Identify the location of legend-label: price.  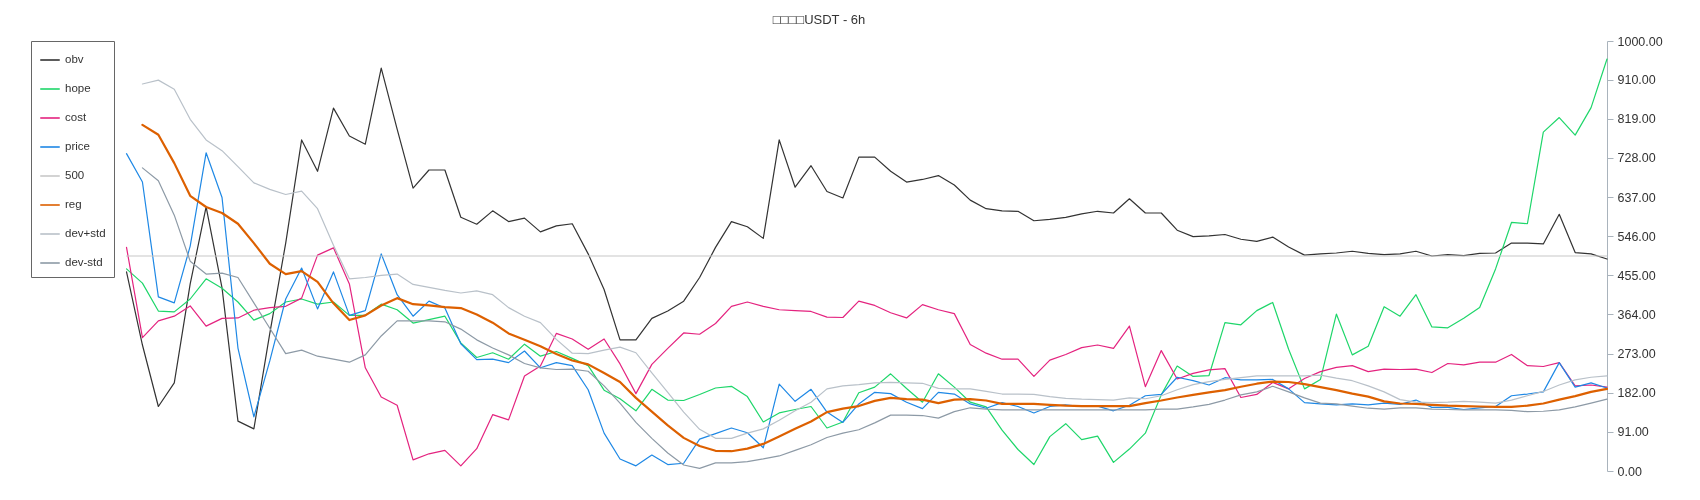
(77, 146).